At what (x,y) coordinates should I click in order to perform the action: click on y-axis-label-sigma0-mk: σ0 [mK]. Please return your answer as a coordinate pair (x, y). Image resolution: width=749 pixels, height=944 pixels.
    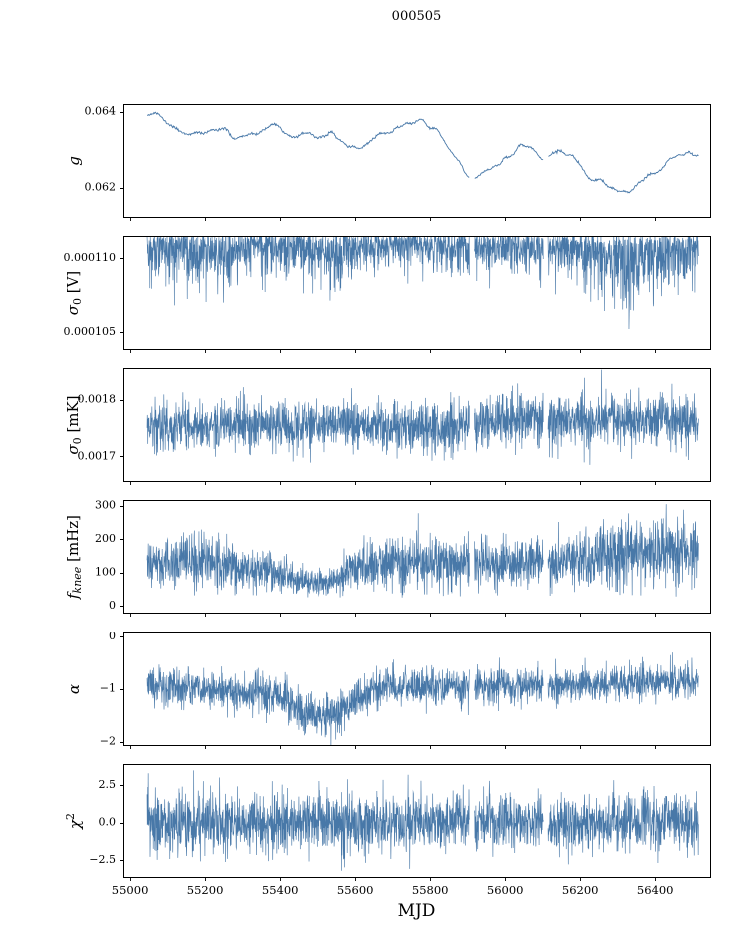
    Looking at the image, I should click on (74, 425).